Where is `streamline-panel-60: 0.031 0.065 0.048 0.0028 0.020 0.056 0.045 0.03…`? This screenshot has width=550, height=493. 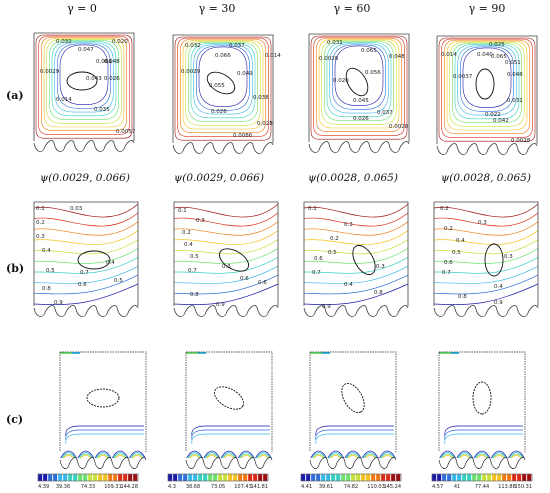
streamline-panel-60: 0.031 0.065 0.048 0.0028 0.020 0.056 0.045 0.03… is located at coordinates (359, 93).